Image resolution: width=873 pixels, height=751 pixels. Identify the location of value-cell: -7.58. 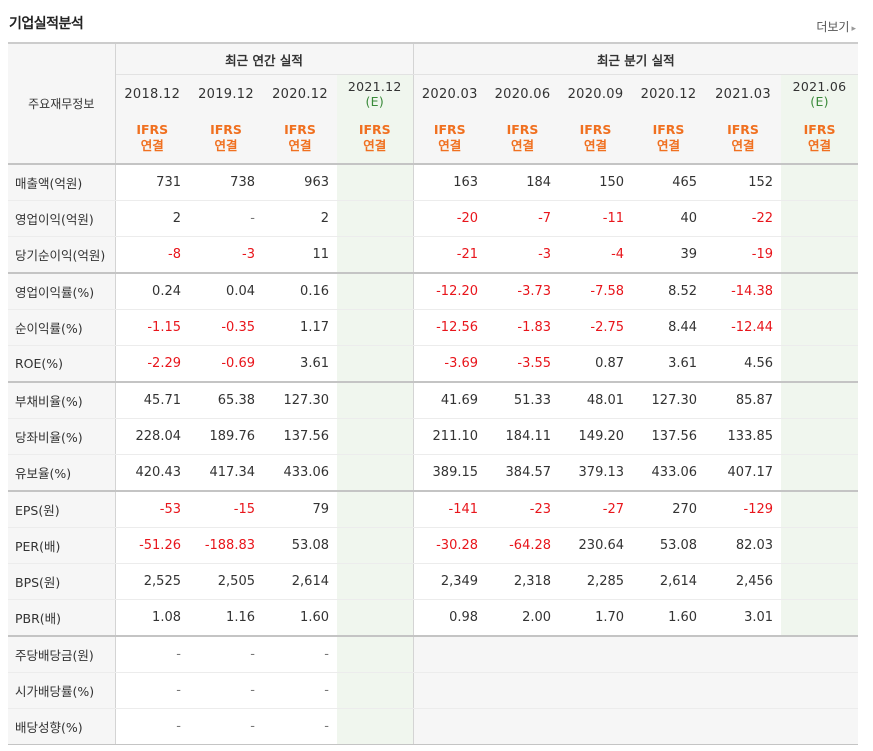
(596, 291).